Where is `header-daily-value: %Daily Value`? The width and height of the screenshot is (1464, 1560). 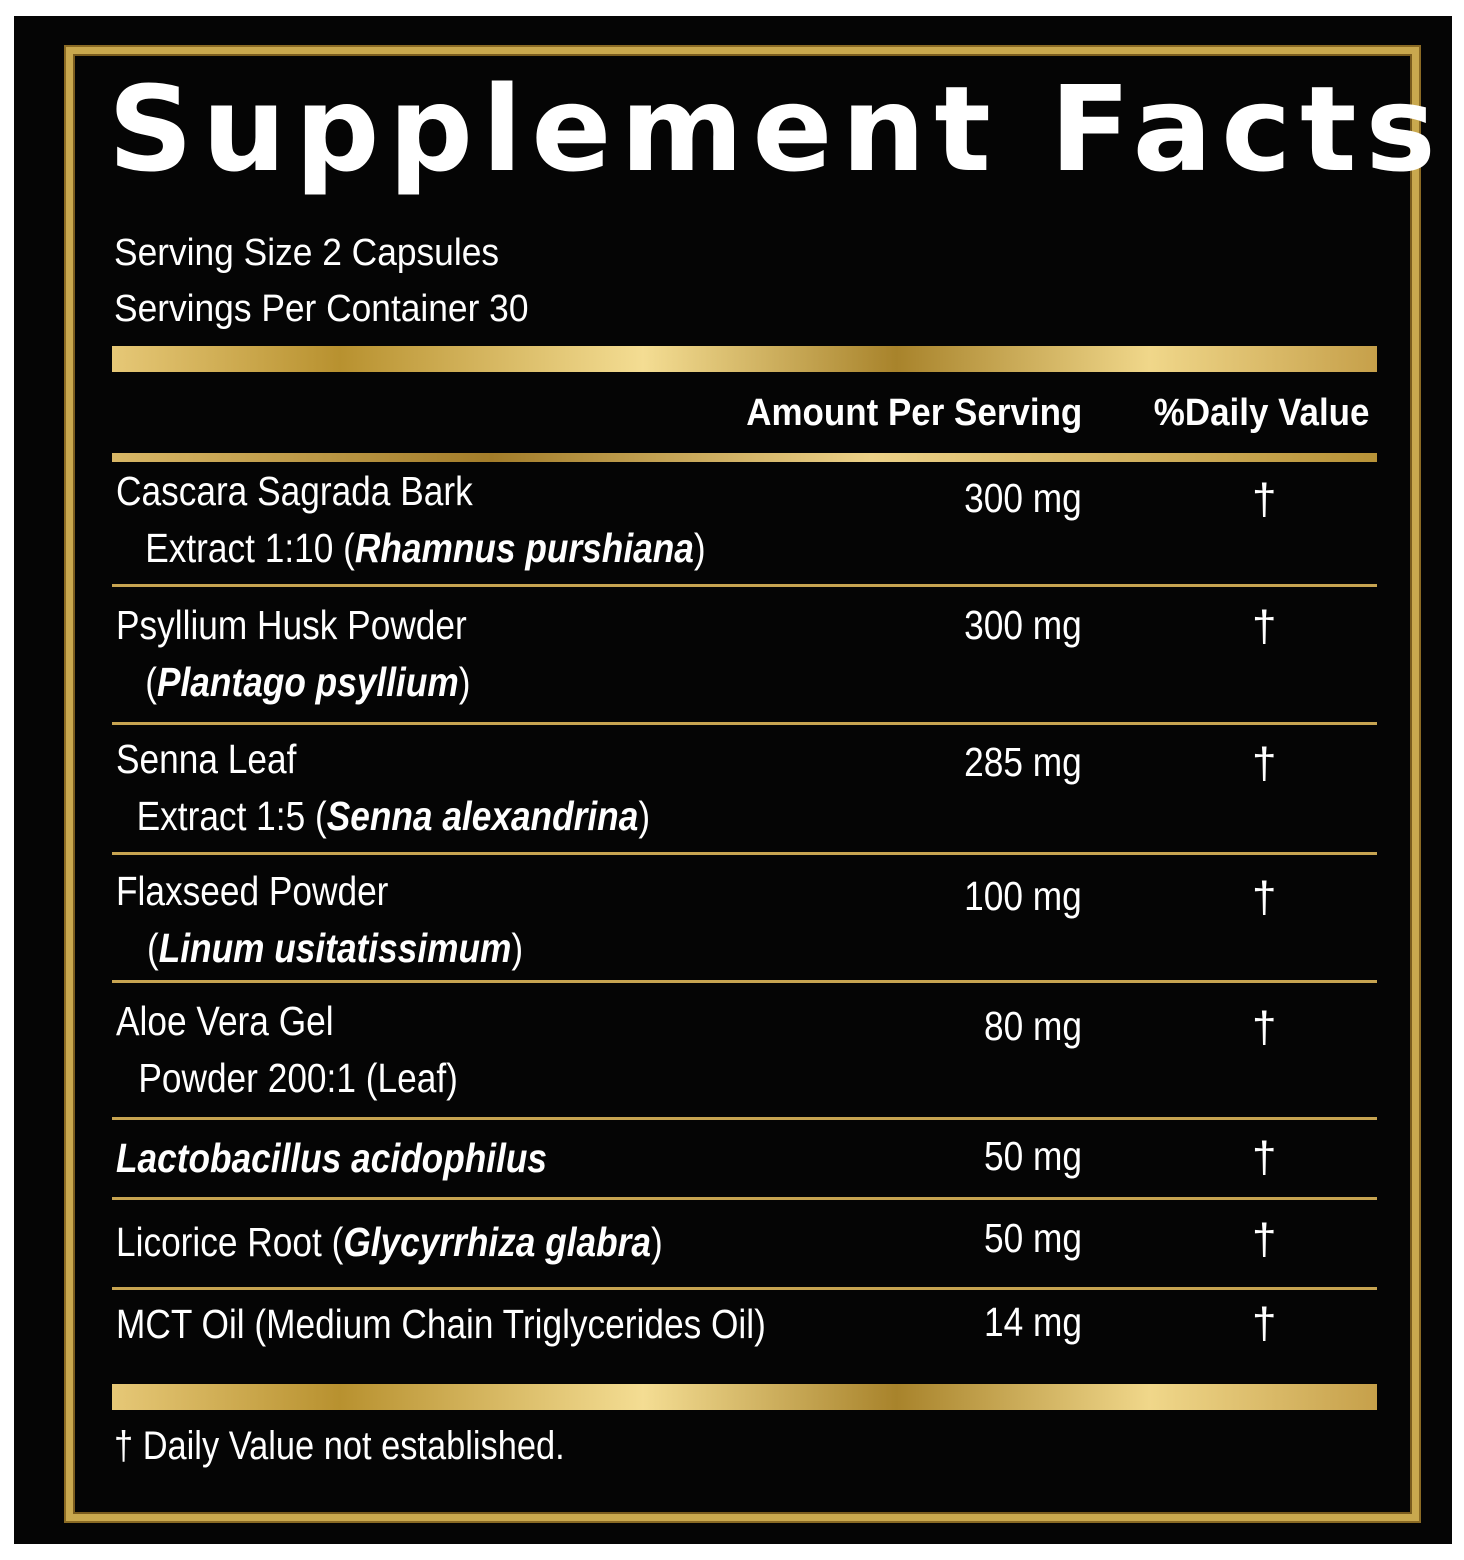 header-daily-value: %Daily Value is located at coordinates (1261, 413).